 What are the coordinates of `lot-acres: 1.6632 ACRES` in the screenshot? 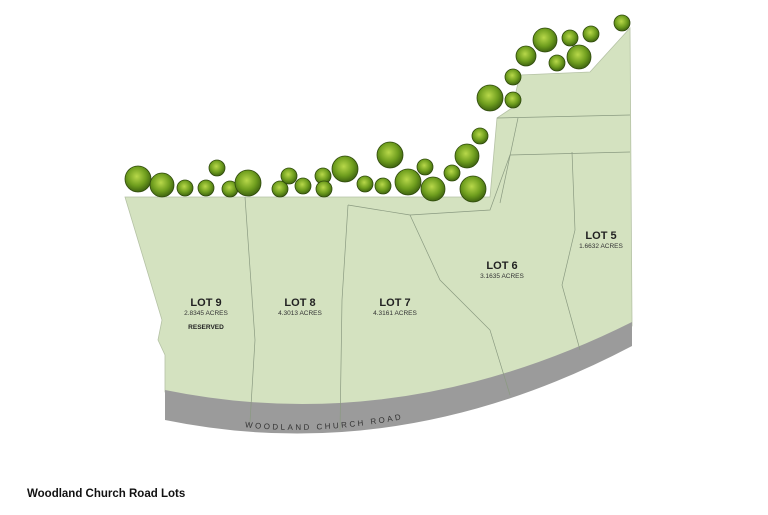 It's located at (601, 246).